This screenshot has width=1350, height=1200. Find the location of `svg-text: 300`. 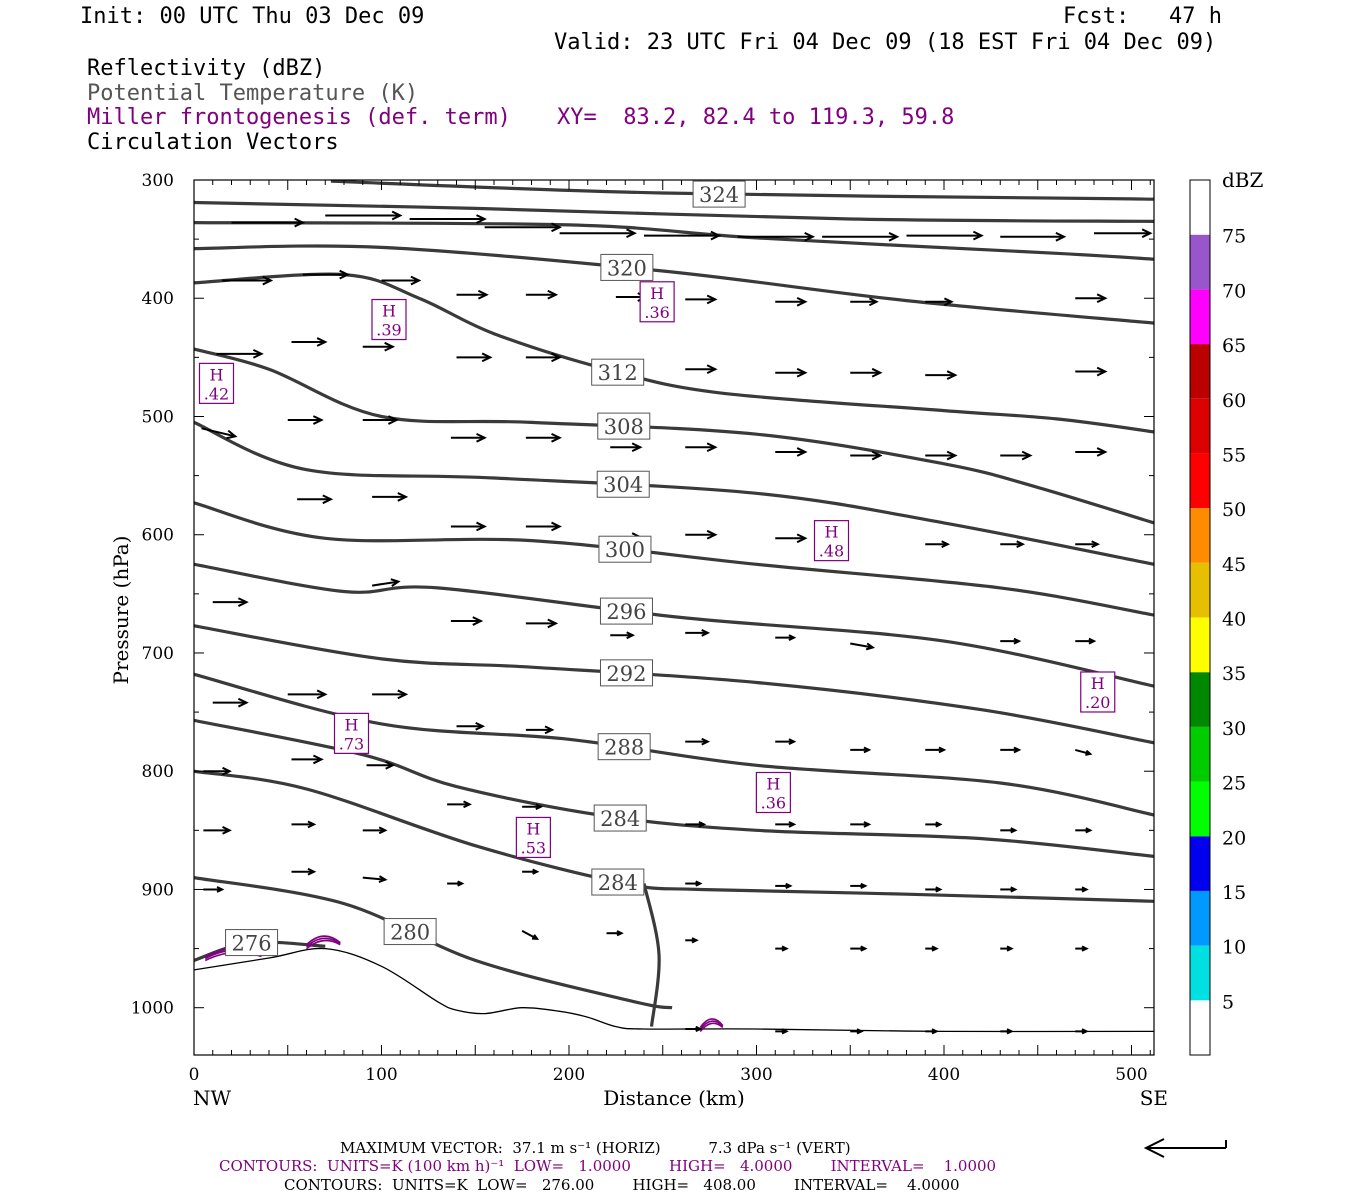

svg-text: 300 is located at coordinates (625, 550).